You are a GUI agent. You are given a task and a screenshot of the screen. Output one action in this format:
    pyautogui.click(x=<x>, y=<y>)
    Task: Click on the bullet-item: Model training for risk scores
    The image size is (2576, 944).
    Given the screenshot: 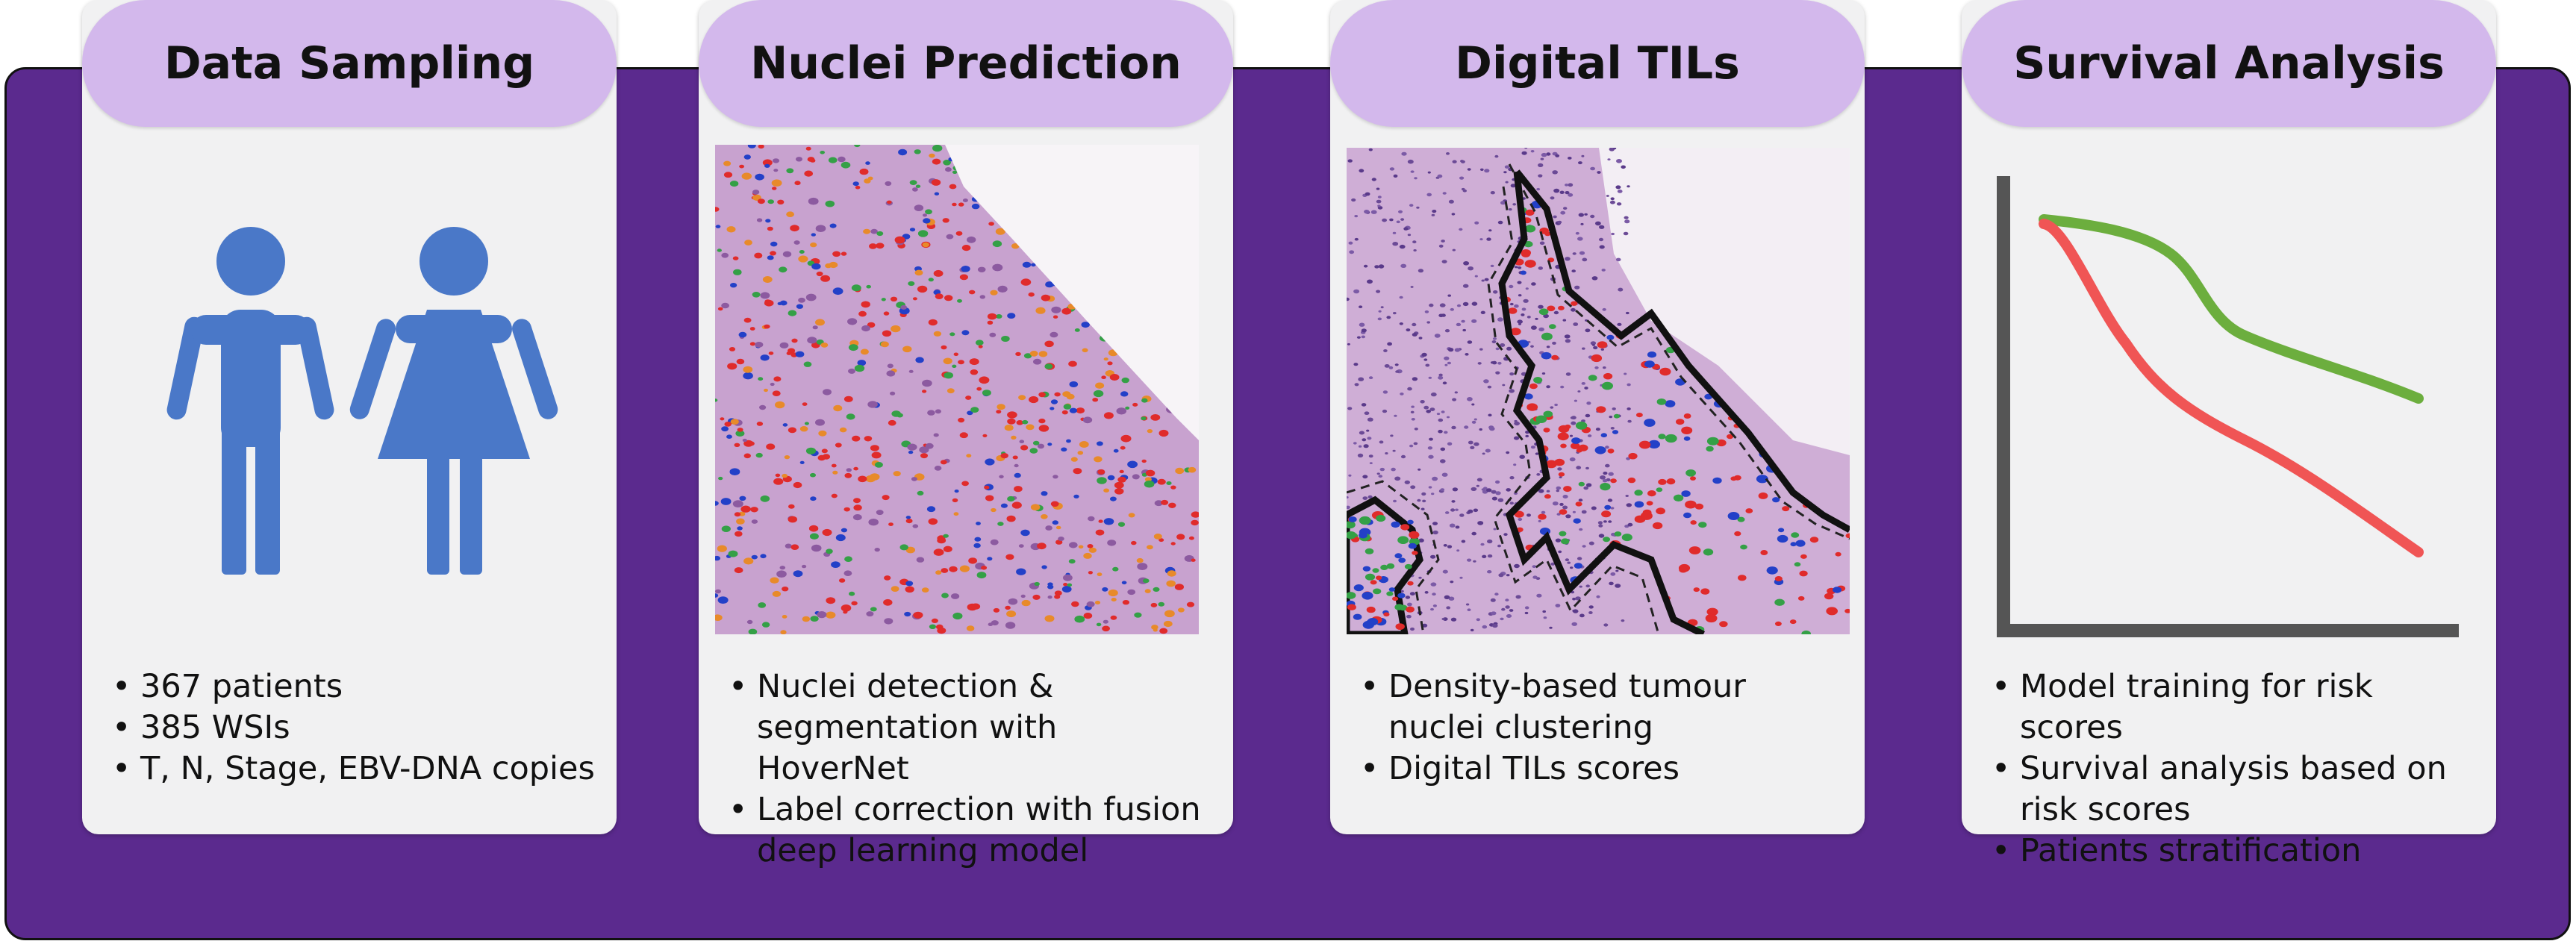 What is the action you would take?
    pyautogui.click(x=2235, y=707)
    